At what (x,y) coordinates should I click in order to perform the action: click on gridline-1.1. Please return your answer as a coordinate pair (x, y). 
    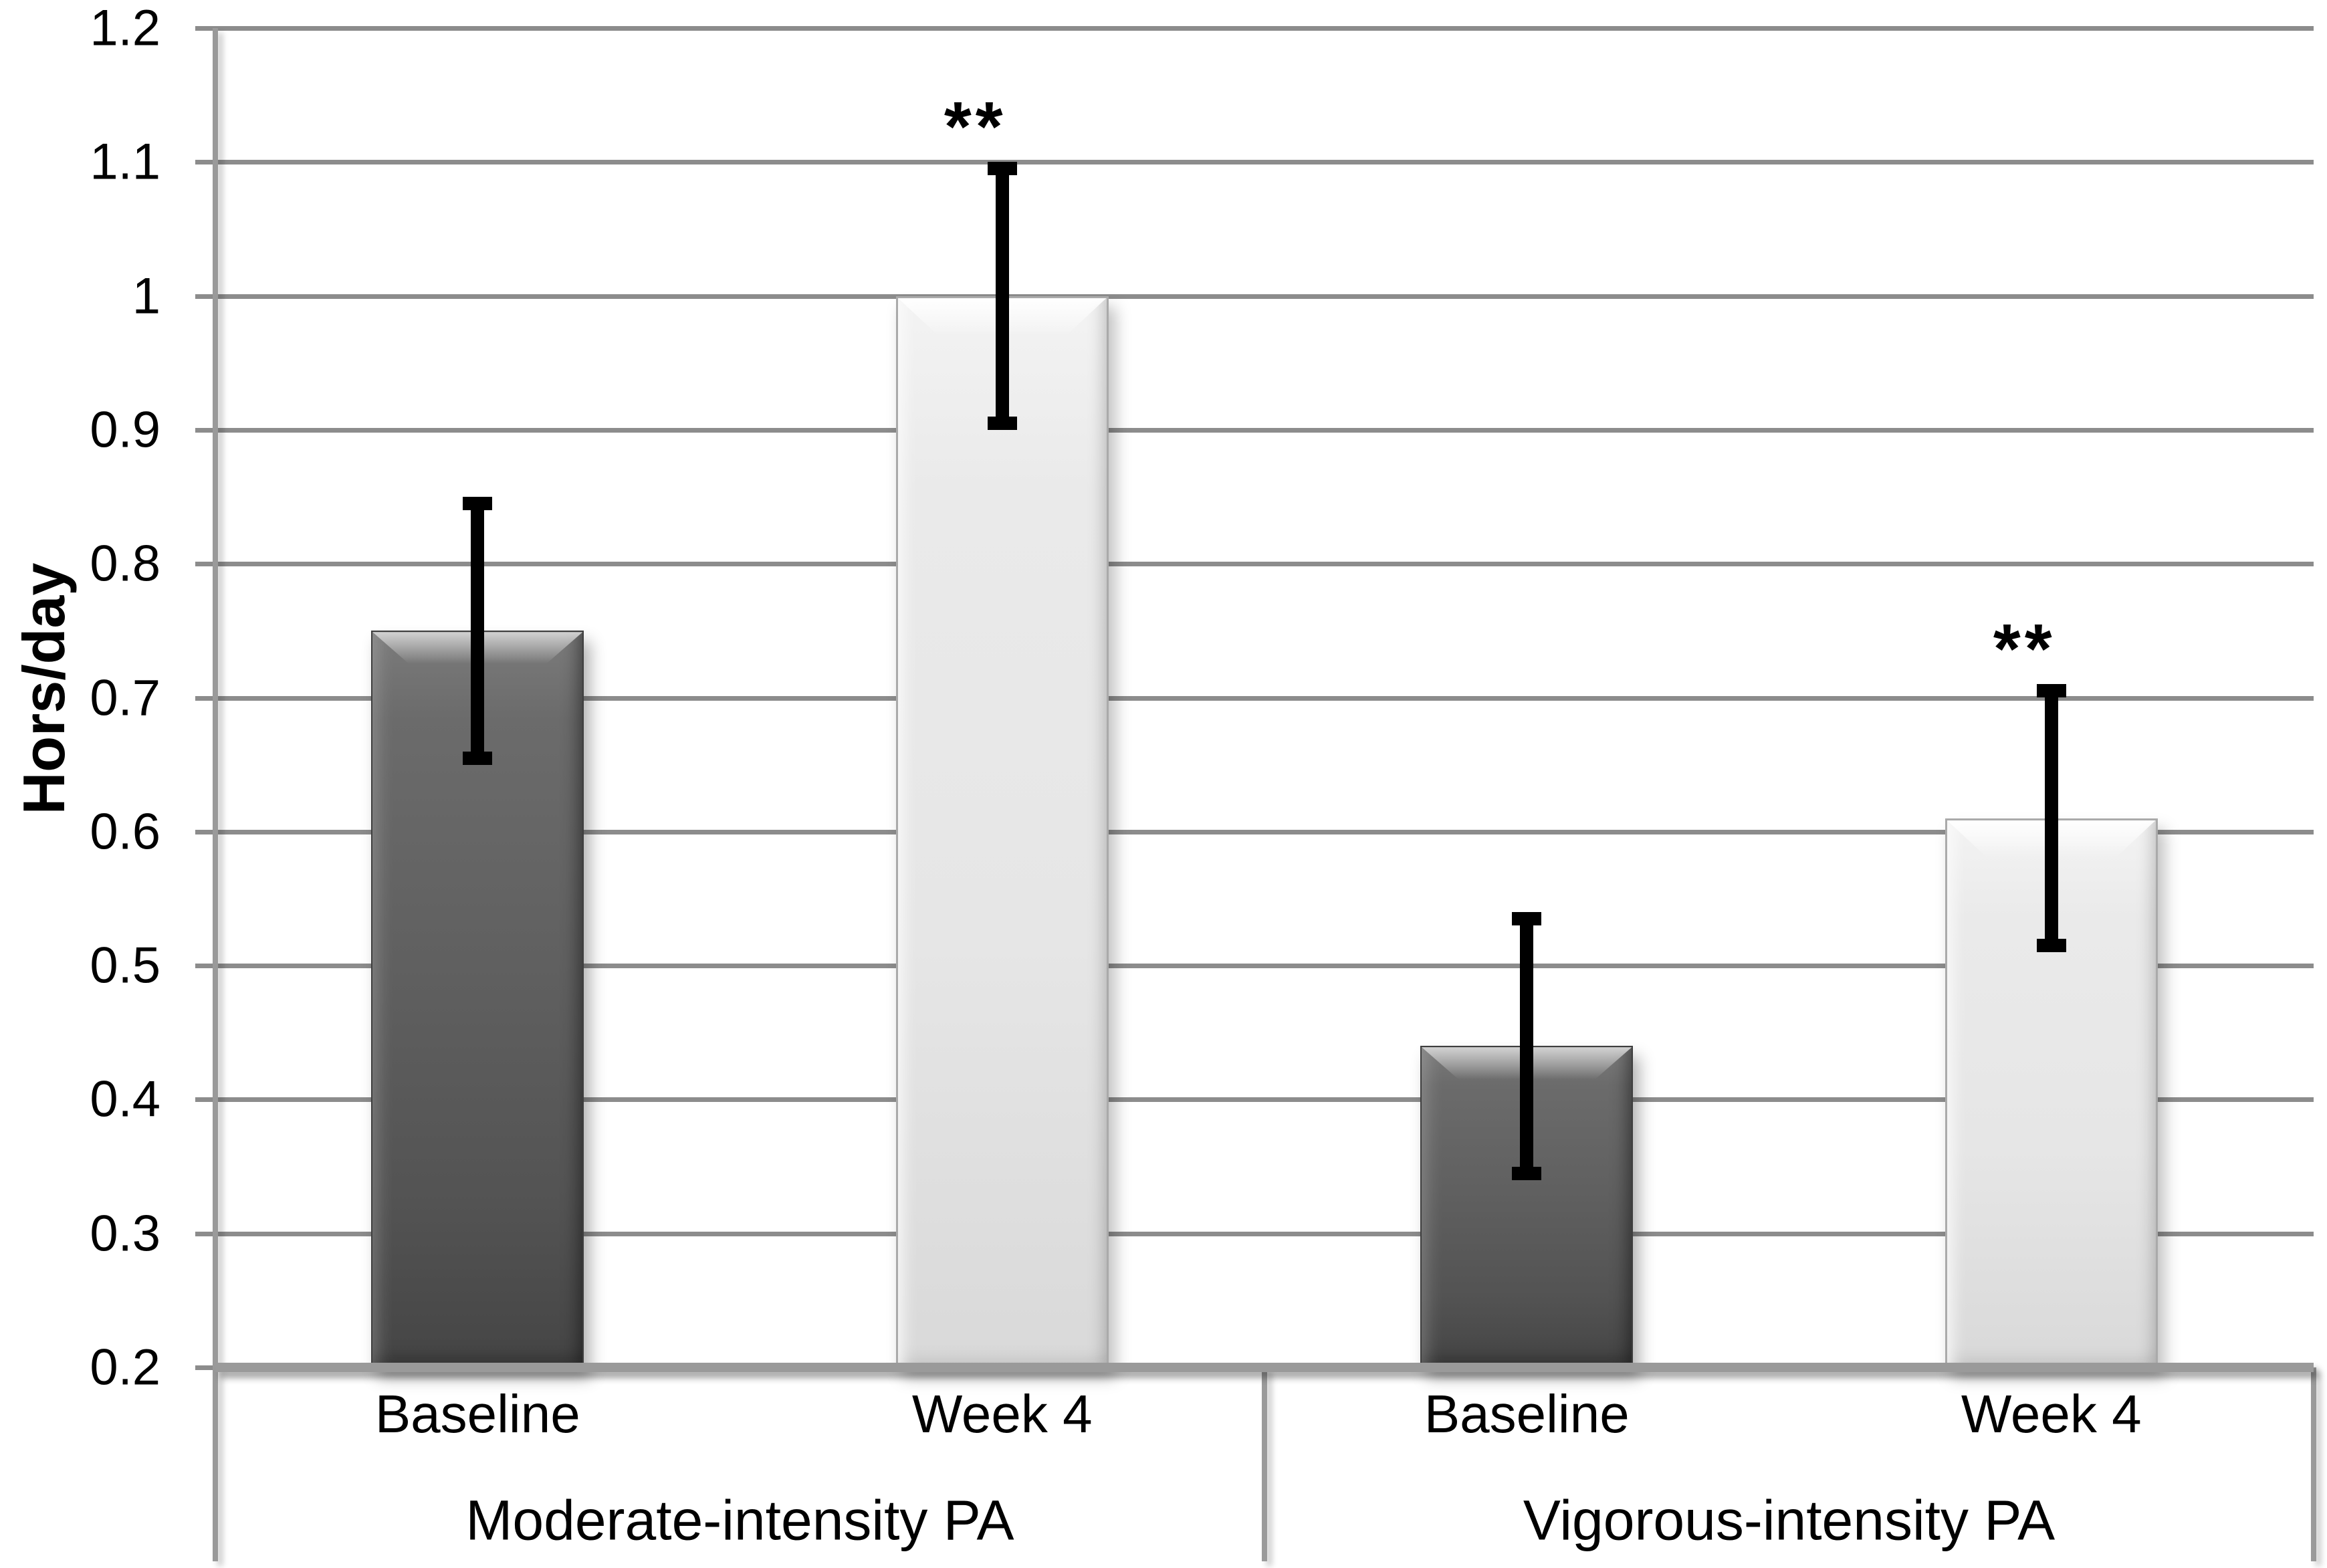
    Looking at the image, I should click on (1264, 162).